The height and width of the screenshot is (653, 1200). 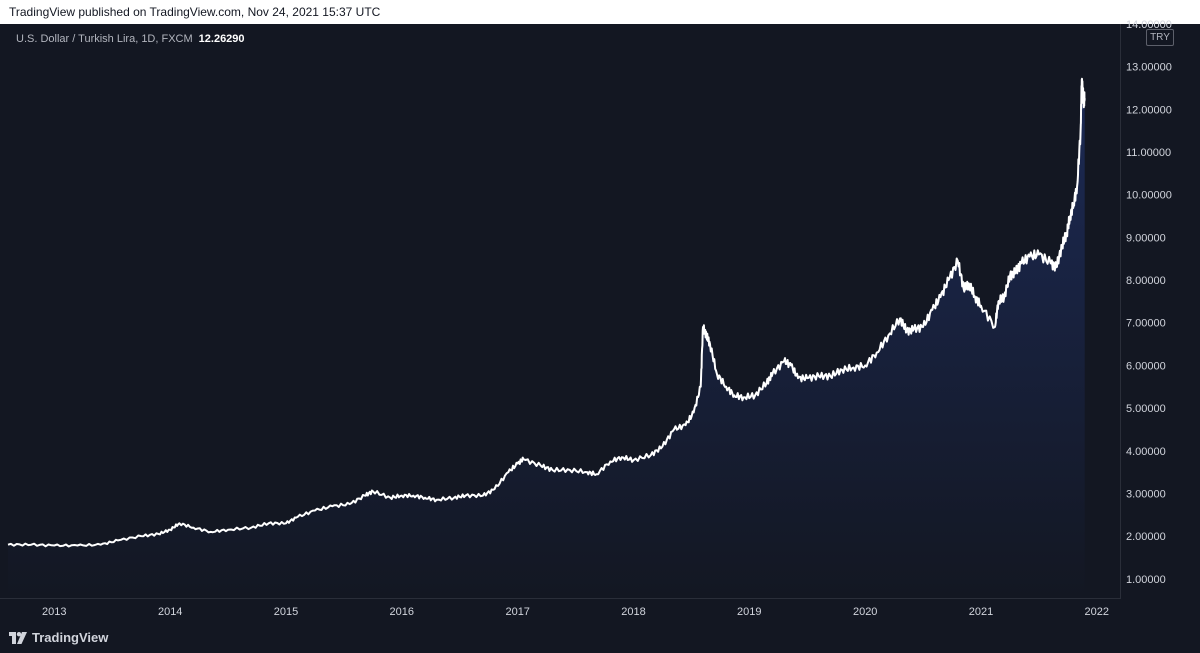 I want to click on y-tick-label: 12.00000, so click(x=1149, y=110).